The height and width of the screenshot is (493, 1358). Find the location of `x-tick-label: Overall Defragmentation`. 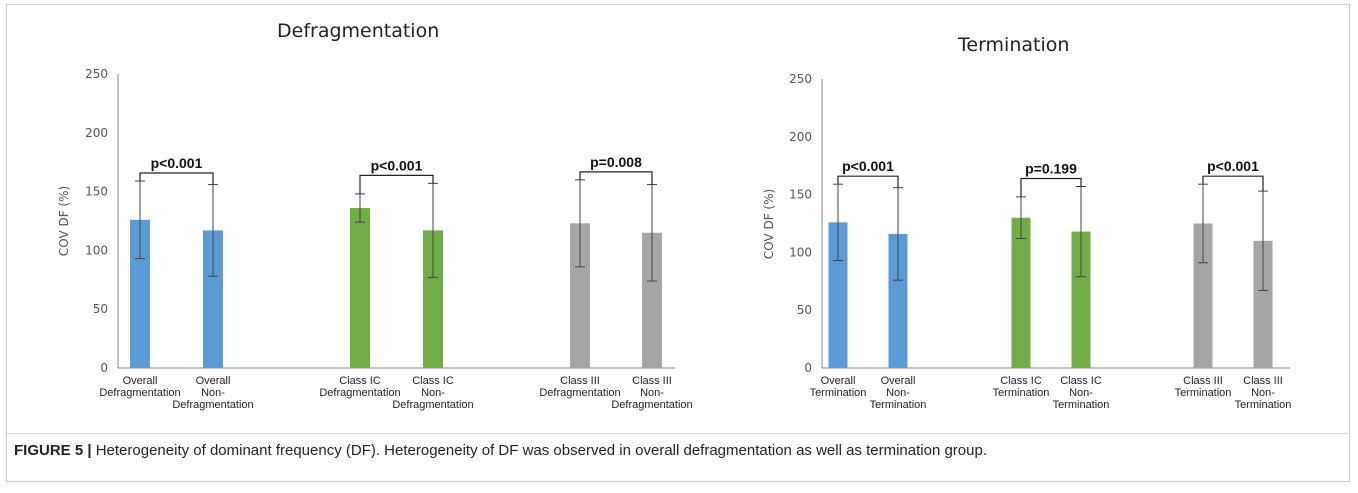

x-tick-label: Overall Defragmentation is located at coordinates (139, 387).